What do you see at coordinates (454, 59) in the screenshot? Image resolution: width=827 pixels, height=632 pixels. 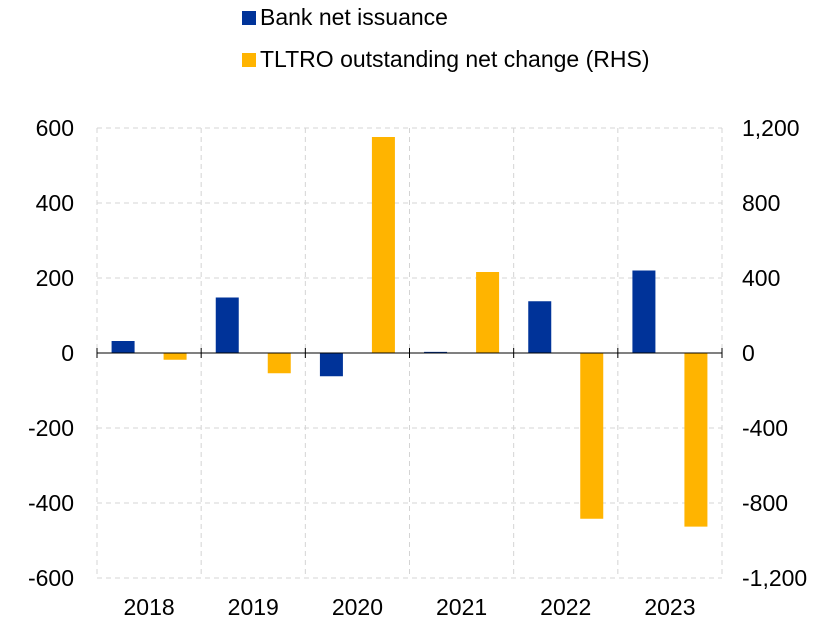 I see `legend-label-tltro: TLTRO outstanding net change (RHS)` at bounding box center [454, 59].